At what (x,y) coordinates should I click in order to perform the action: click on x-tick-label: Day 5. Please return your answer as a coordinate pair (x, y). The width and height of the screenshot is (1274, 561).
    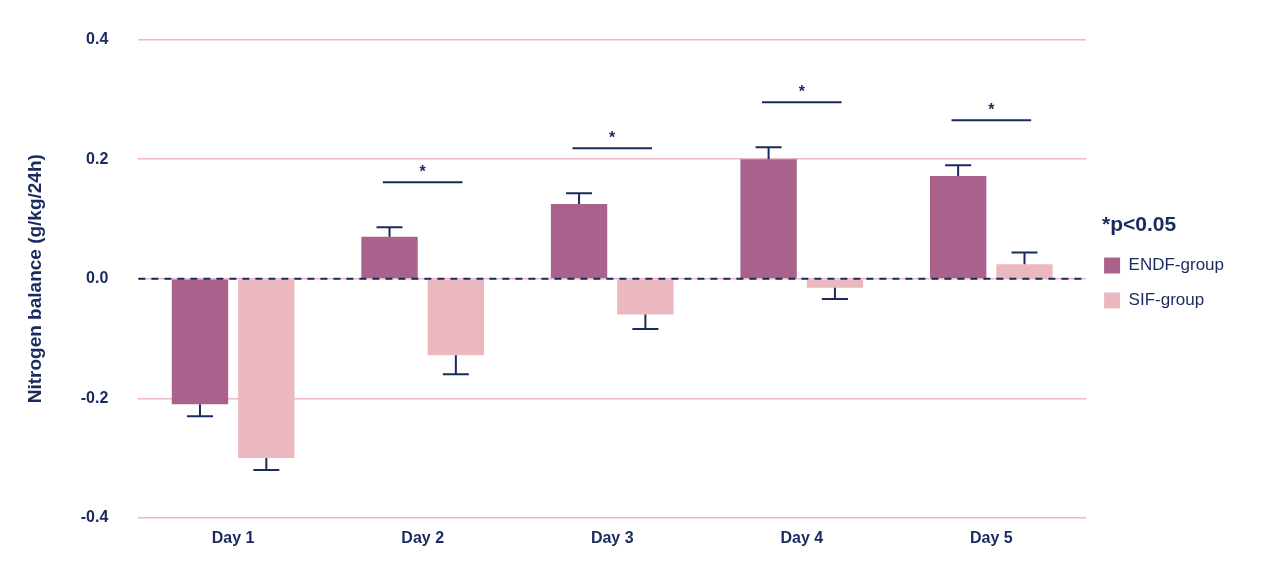
    Looking at the image, I should click on (991, 537).